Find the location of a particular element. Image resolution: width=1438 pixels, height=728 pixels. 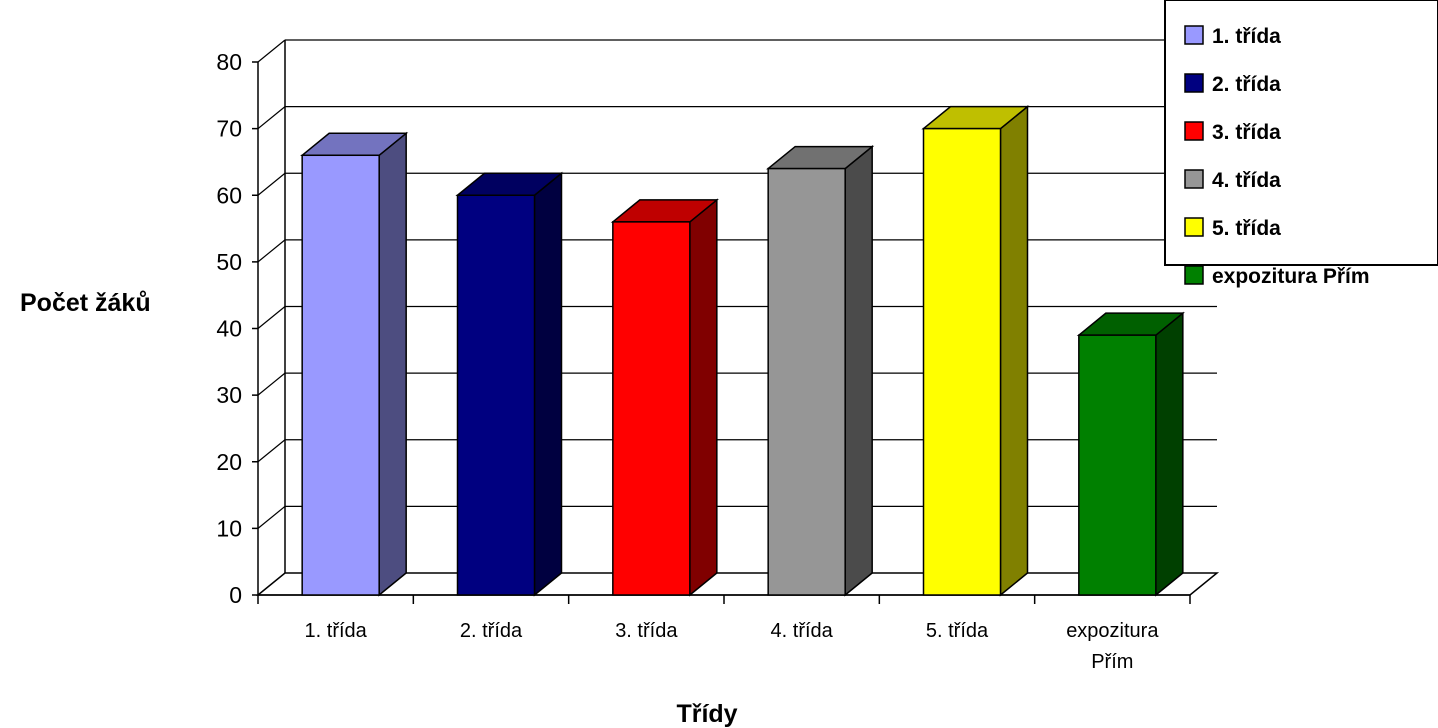

x-tick-label-line: 3. třída is located at coordinates (646, 631).